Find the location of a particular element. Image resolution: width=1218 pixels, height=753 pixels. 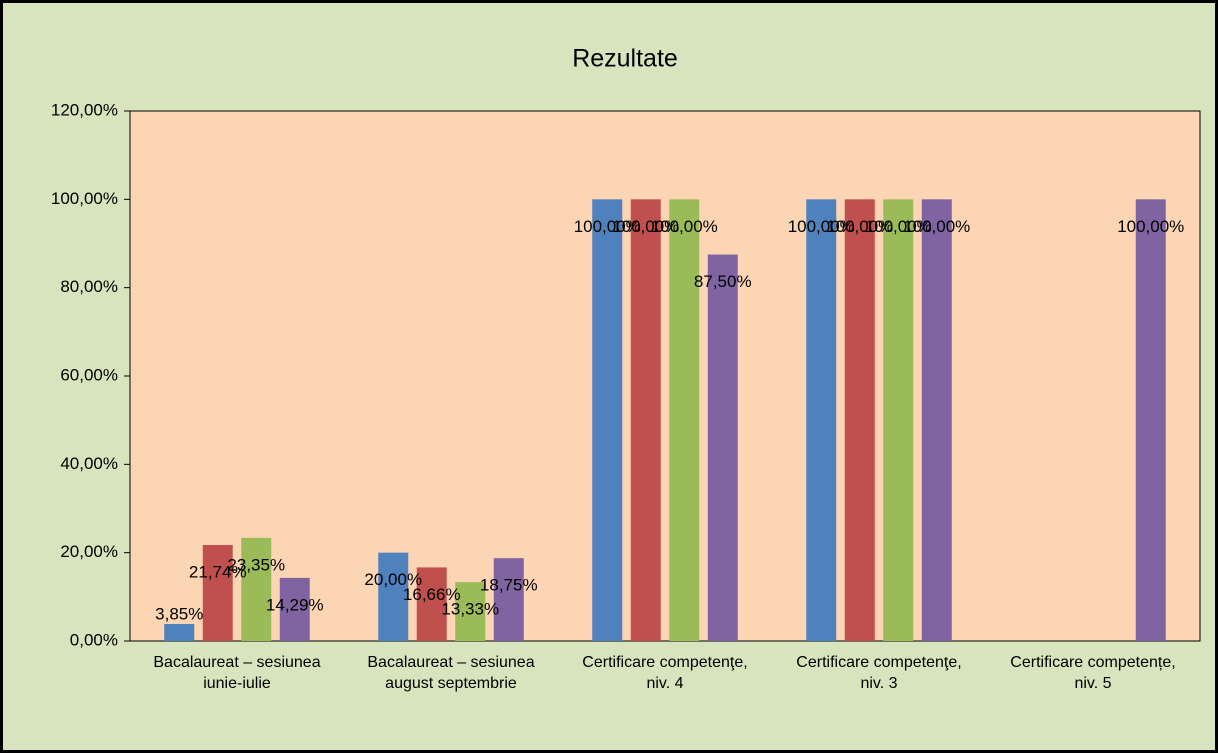

y-tick-label: 40,00% is located at coordinates (89, 463).